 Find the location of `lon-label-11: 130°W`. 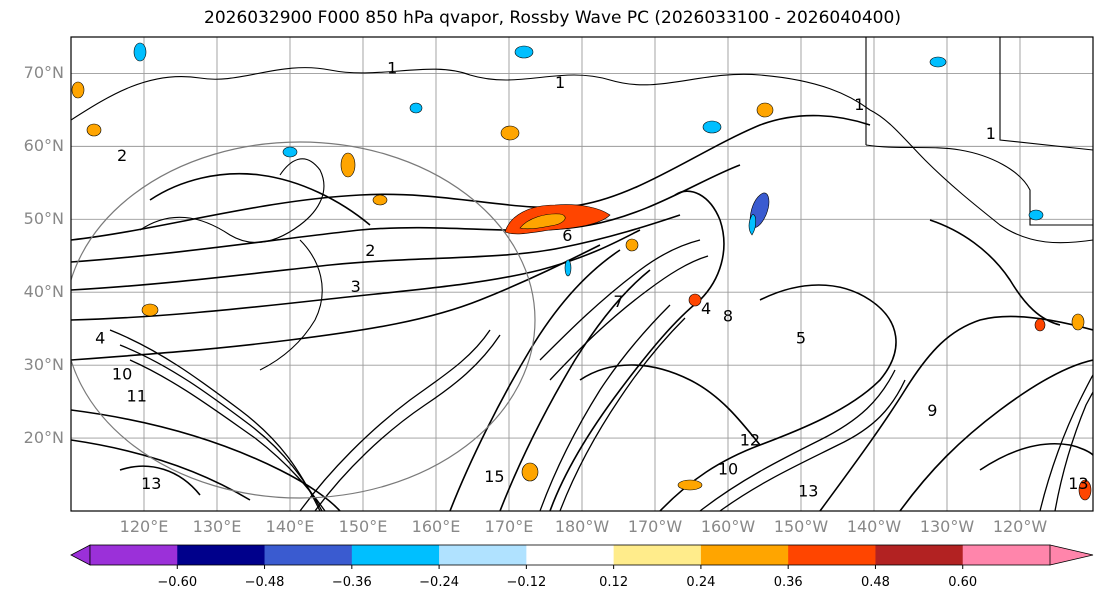

lon-label-11: 130°W is located at coordinates (947, 526).